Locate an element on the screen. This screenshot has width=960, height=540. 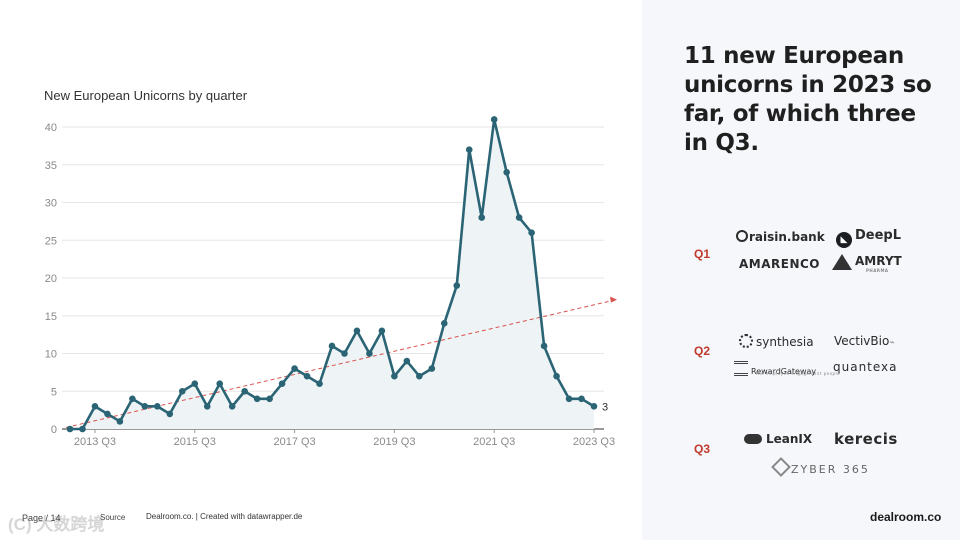
x-tick-label-3: 2019 Q3 is located at coordinates (394, 442).